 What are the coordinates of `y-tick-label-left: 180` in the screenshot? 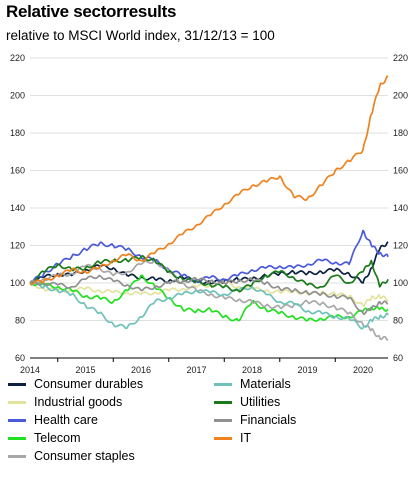 It's located at (17, 133).